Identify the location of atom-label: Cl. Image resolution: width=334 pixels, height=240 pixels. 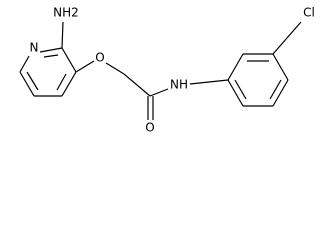
(309, 13).